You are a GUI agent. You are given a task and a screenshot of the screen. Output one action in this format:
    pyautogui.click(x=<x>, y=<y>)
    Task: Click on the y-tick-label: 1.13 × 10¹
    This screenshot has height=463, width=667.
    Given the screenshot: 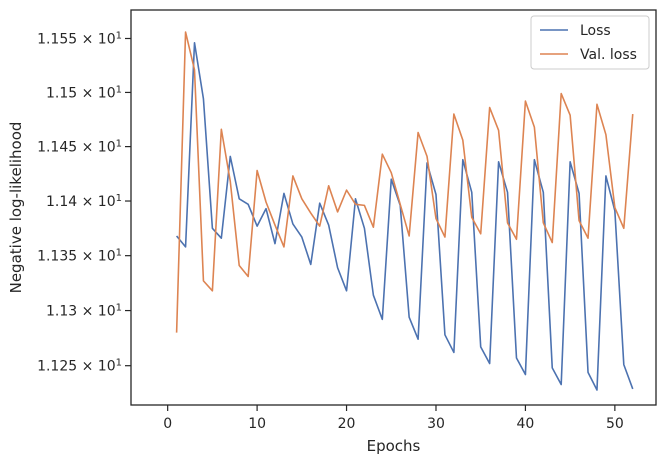 What is the action you would take?
    pyautogui.click(x=84, y=311)
    